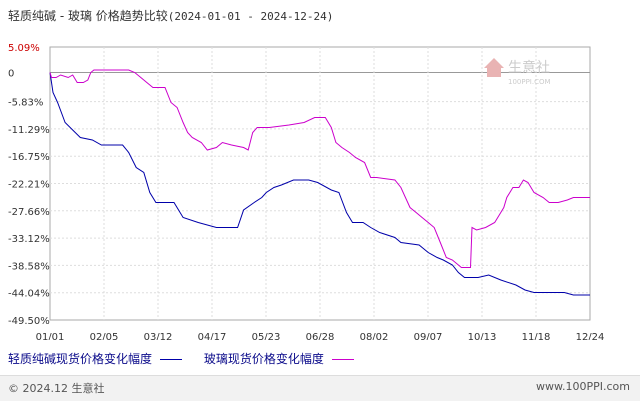  Describe the element at coordinates (171, 359) in the screenshot. I see `legend-line-soda-ash` at that location.